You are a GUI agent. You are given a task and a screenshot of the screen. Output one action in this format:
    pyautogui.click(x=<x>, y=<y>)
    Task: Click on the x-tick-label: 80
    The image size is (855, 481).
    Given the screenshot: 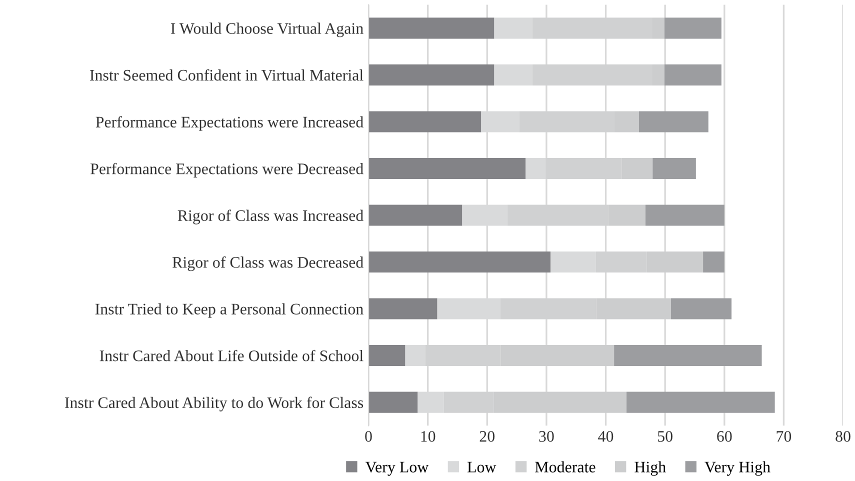 What is the action you would take?
    pyautogui.click(x=843, y=436)
    